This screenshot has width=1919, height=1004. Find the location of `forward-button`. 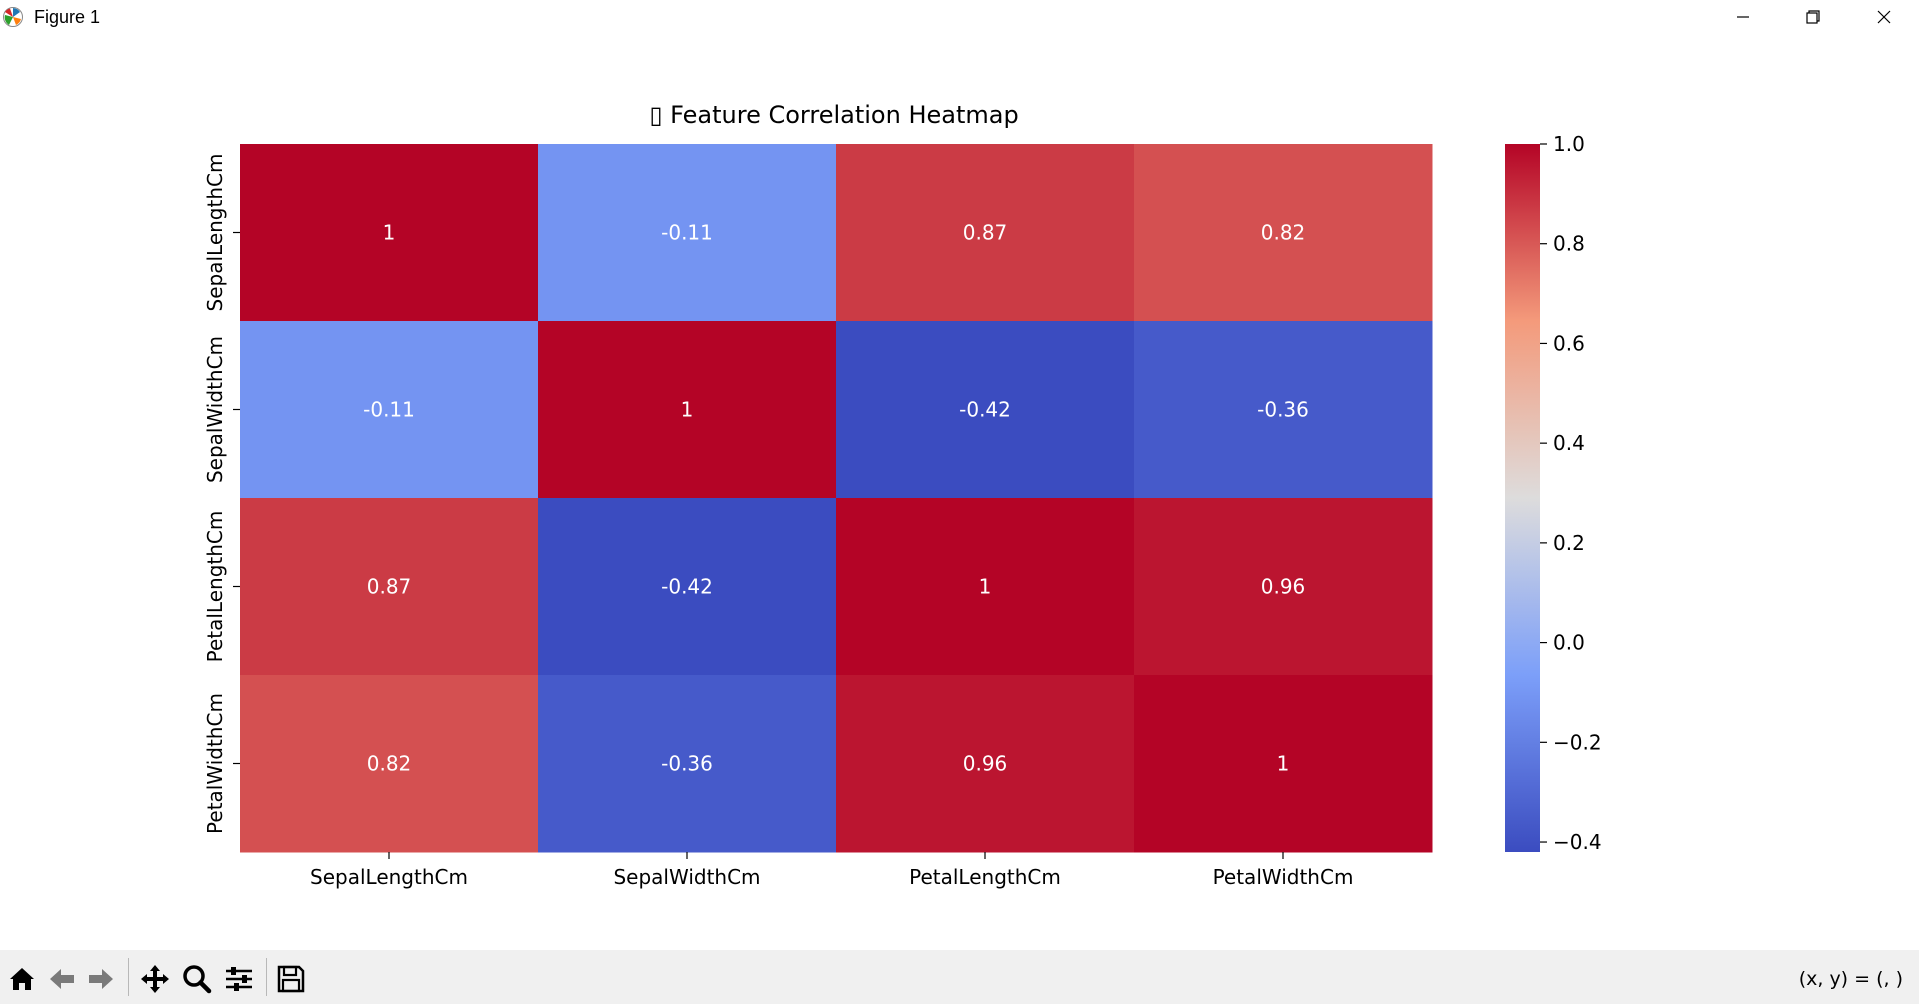

forward-button is located at coordinates (101, 979).